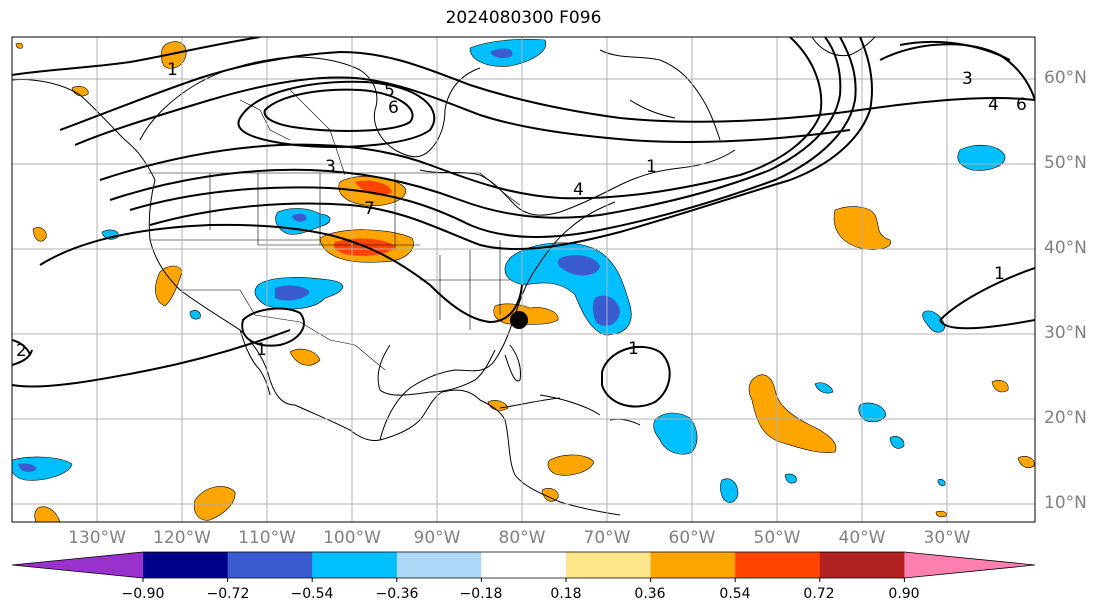  Describe the element at coordinates (1065, 333) in the screenshot. I see `lat-label: 30°N` at that location.